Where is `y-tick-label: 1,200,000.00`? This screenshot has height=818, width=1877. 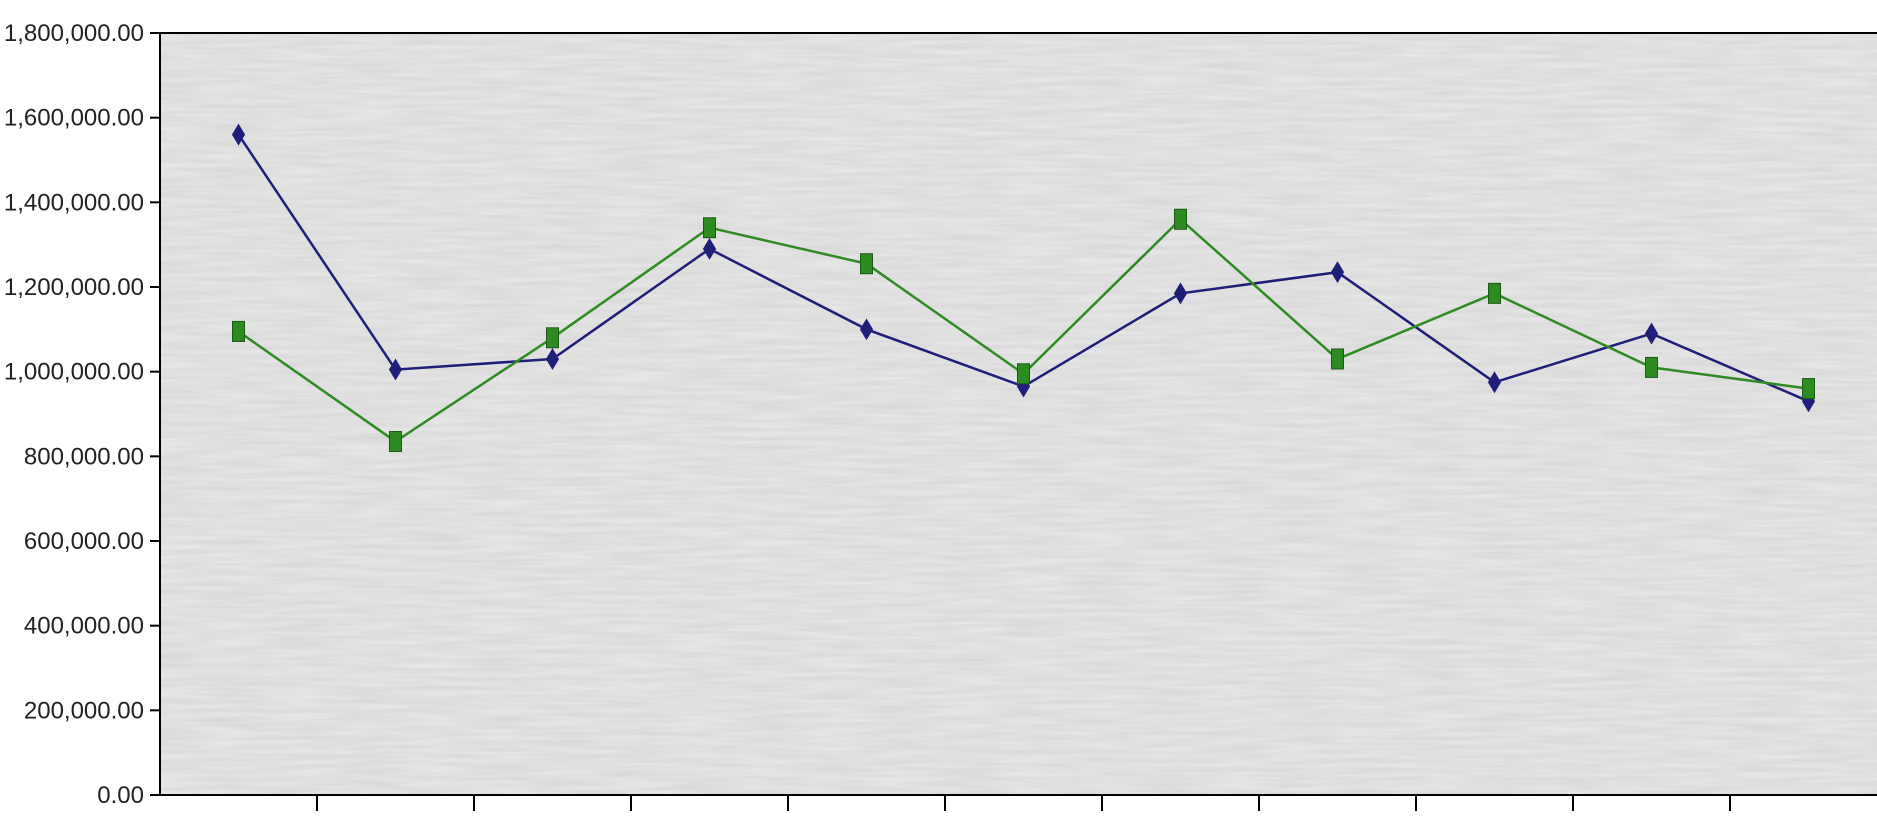 y-tick-label: 1,200,000.00 is located at coordinates (74, 287).